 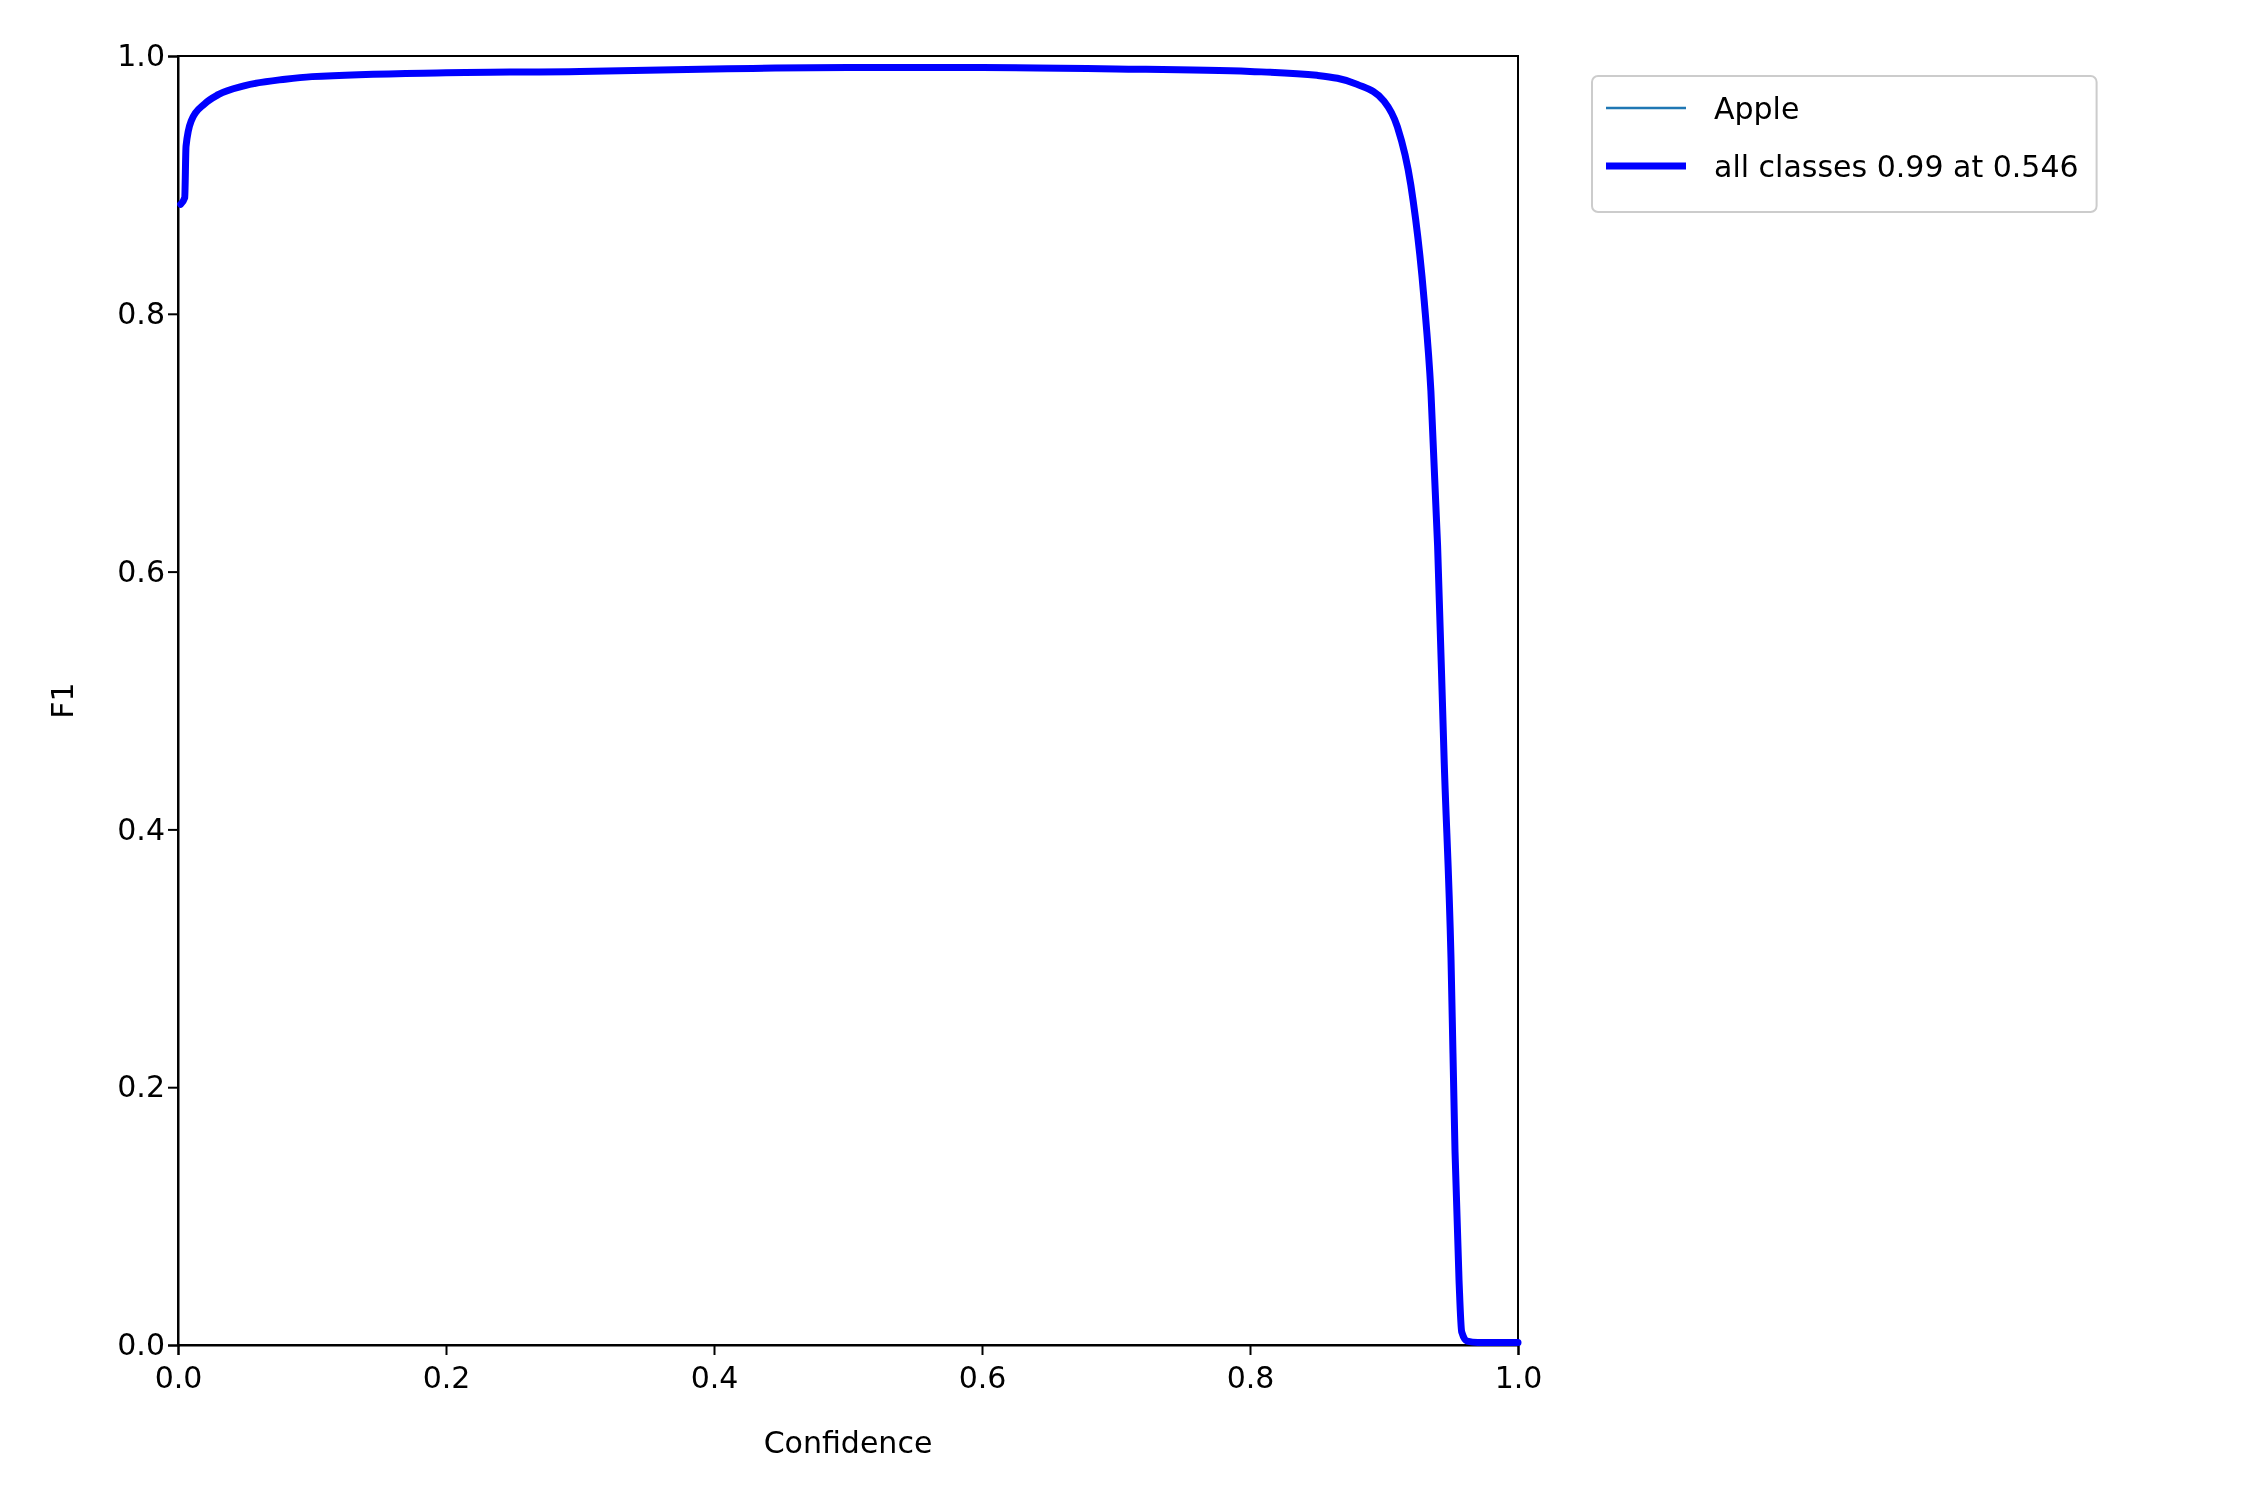 What do you see at coordinates (62, 700) in the screenshot?
I see `y-axis-title: F1` at bounding box center [62, 700].